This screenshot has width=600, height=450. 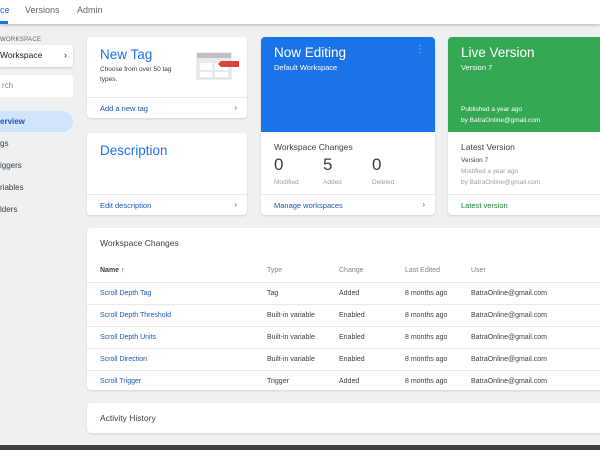 I want to click on new-tag-description: Choose from over 50 tag types., so click(x=136, y=74).